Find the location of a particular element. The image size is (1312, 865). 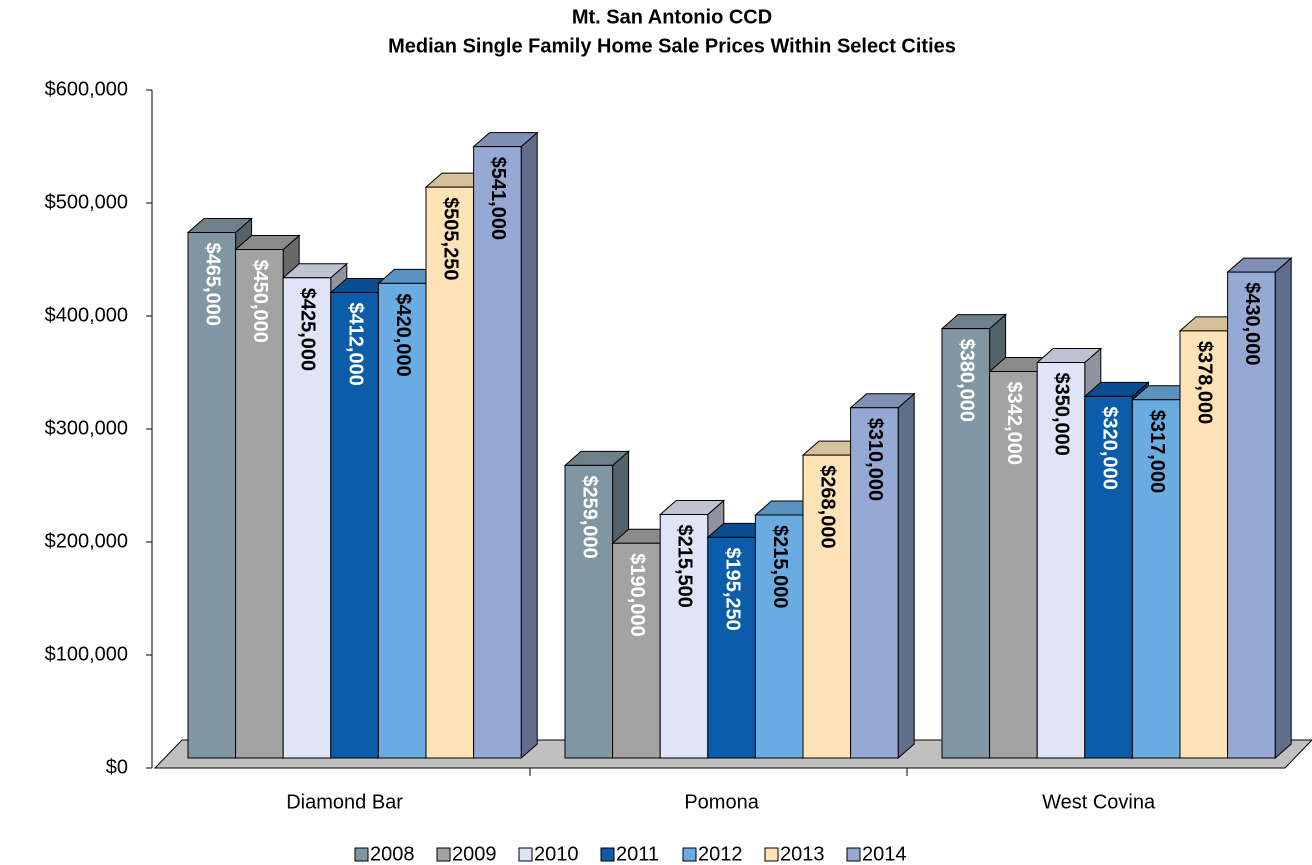

legend-label: 2012 is located at coordinates (720, 854).